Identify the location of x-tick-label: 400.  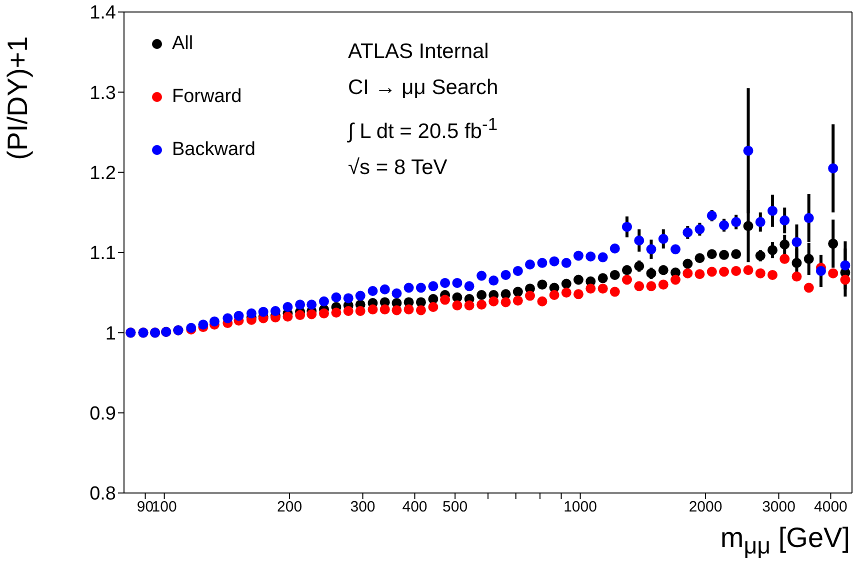
(415, 507).